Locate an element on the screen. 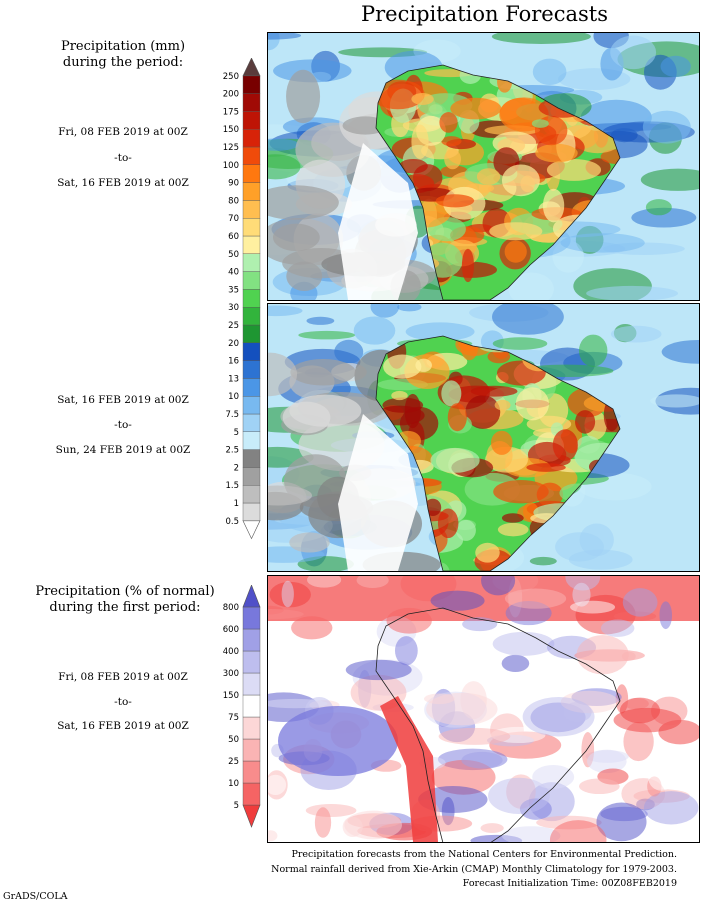 Image resolution: width=701 pixels, height=906 pixels. percent-colorbar: 5 10 25 50 75 150 300 400 600 800 is located at coordinates (235, 709).